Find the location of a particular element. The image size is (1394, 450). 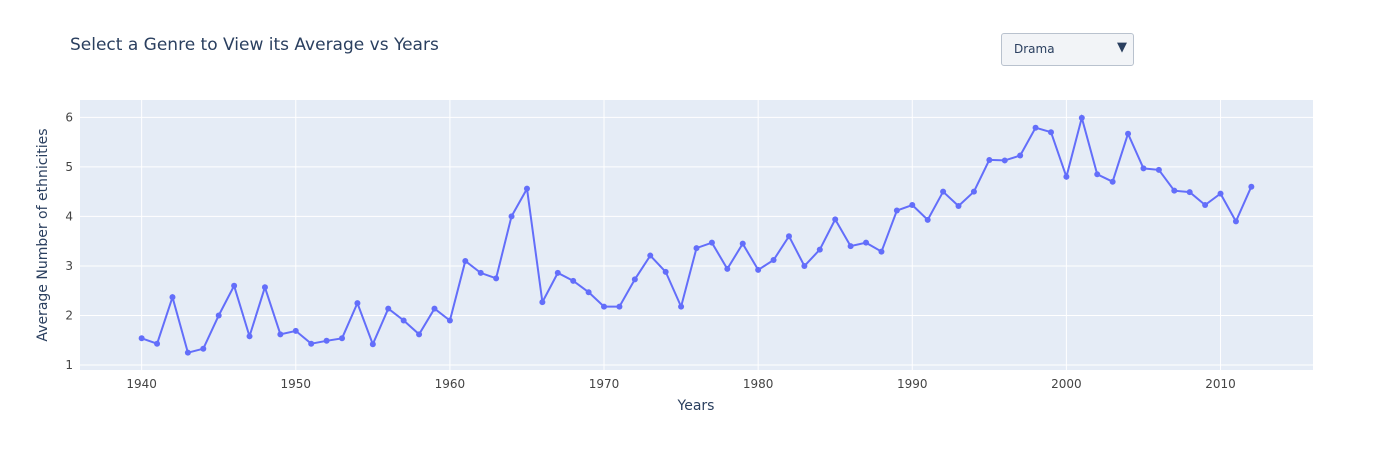

genre-dropdown-value: Drama is located at coordinates (1034, 49).